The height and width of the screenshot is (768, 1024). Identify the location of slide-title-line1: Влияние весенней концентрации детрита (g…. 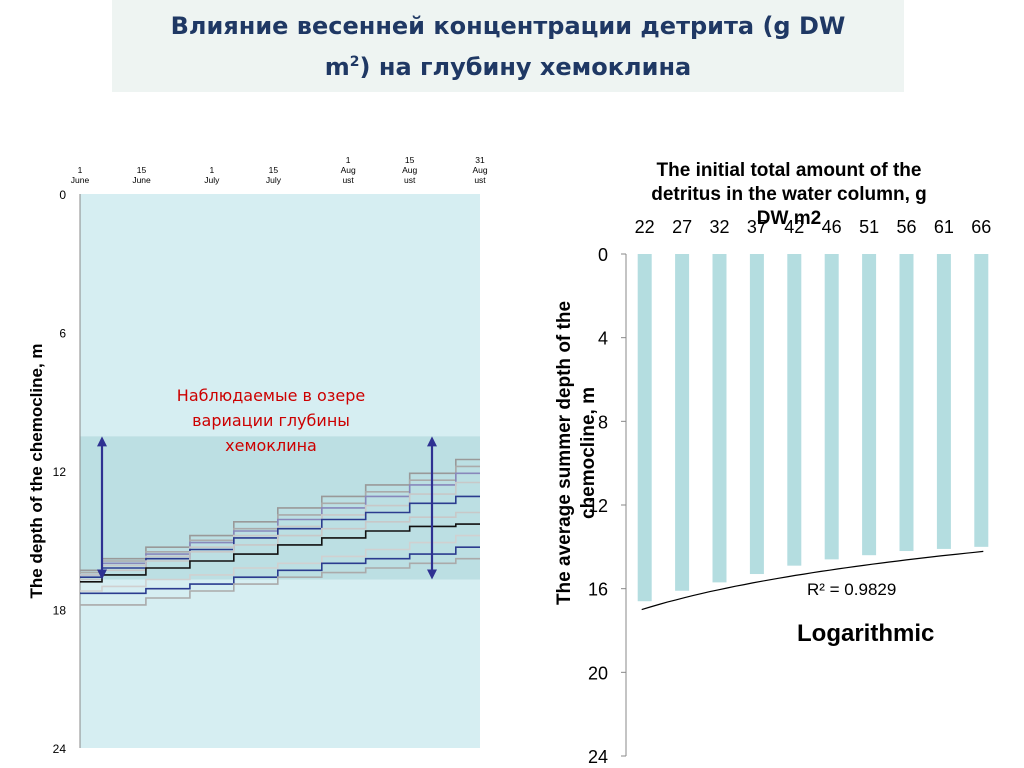
(508, 25).